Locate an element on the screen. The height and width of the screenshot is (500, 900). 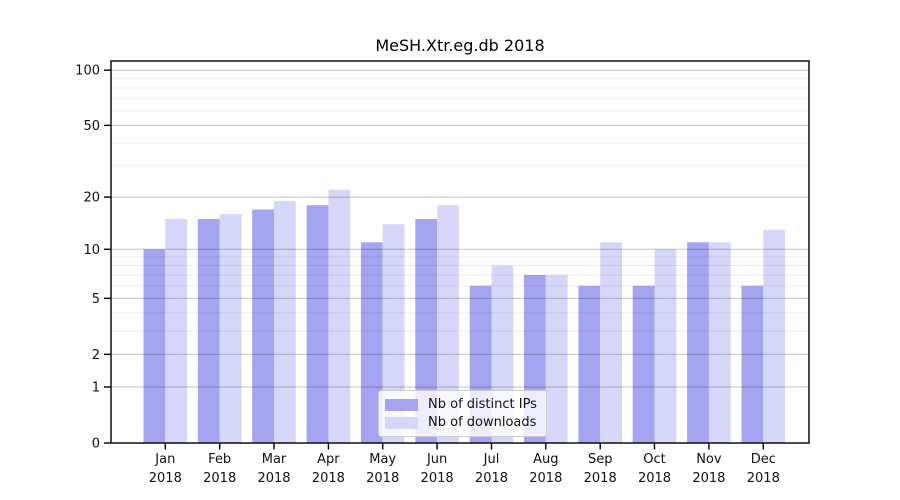
y-tick-label: 20 is located at coordinates (91, 198).